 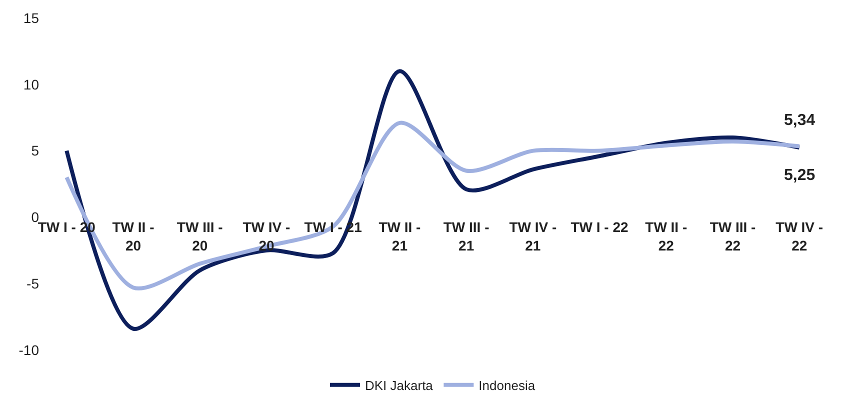 What do you see at coordinates (800, 175) in the screenshot?
I see `data-label: 5,25` at bounding box center [800, 175].